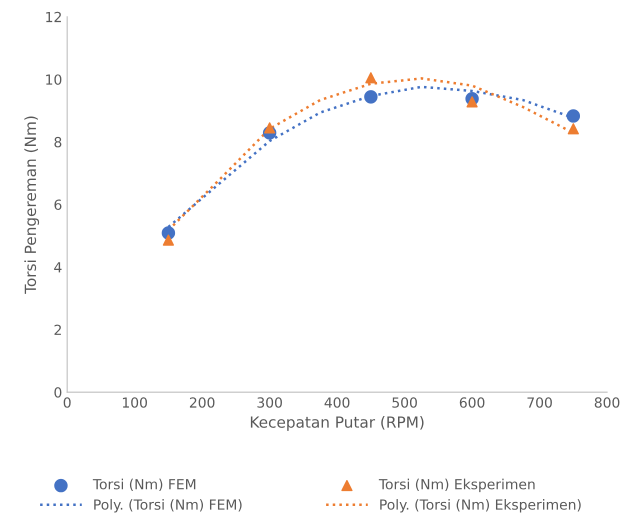 The image size is (622, 525). I want to click on y-tick-label: 10, so click(54, 79).